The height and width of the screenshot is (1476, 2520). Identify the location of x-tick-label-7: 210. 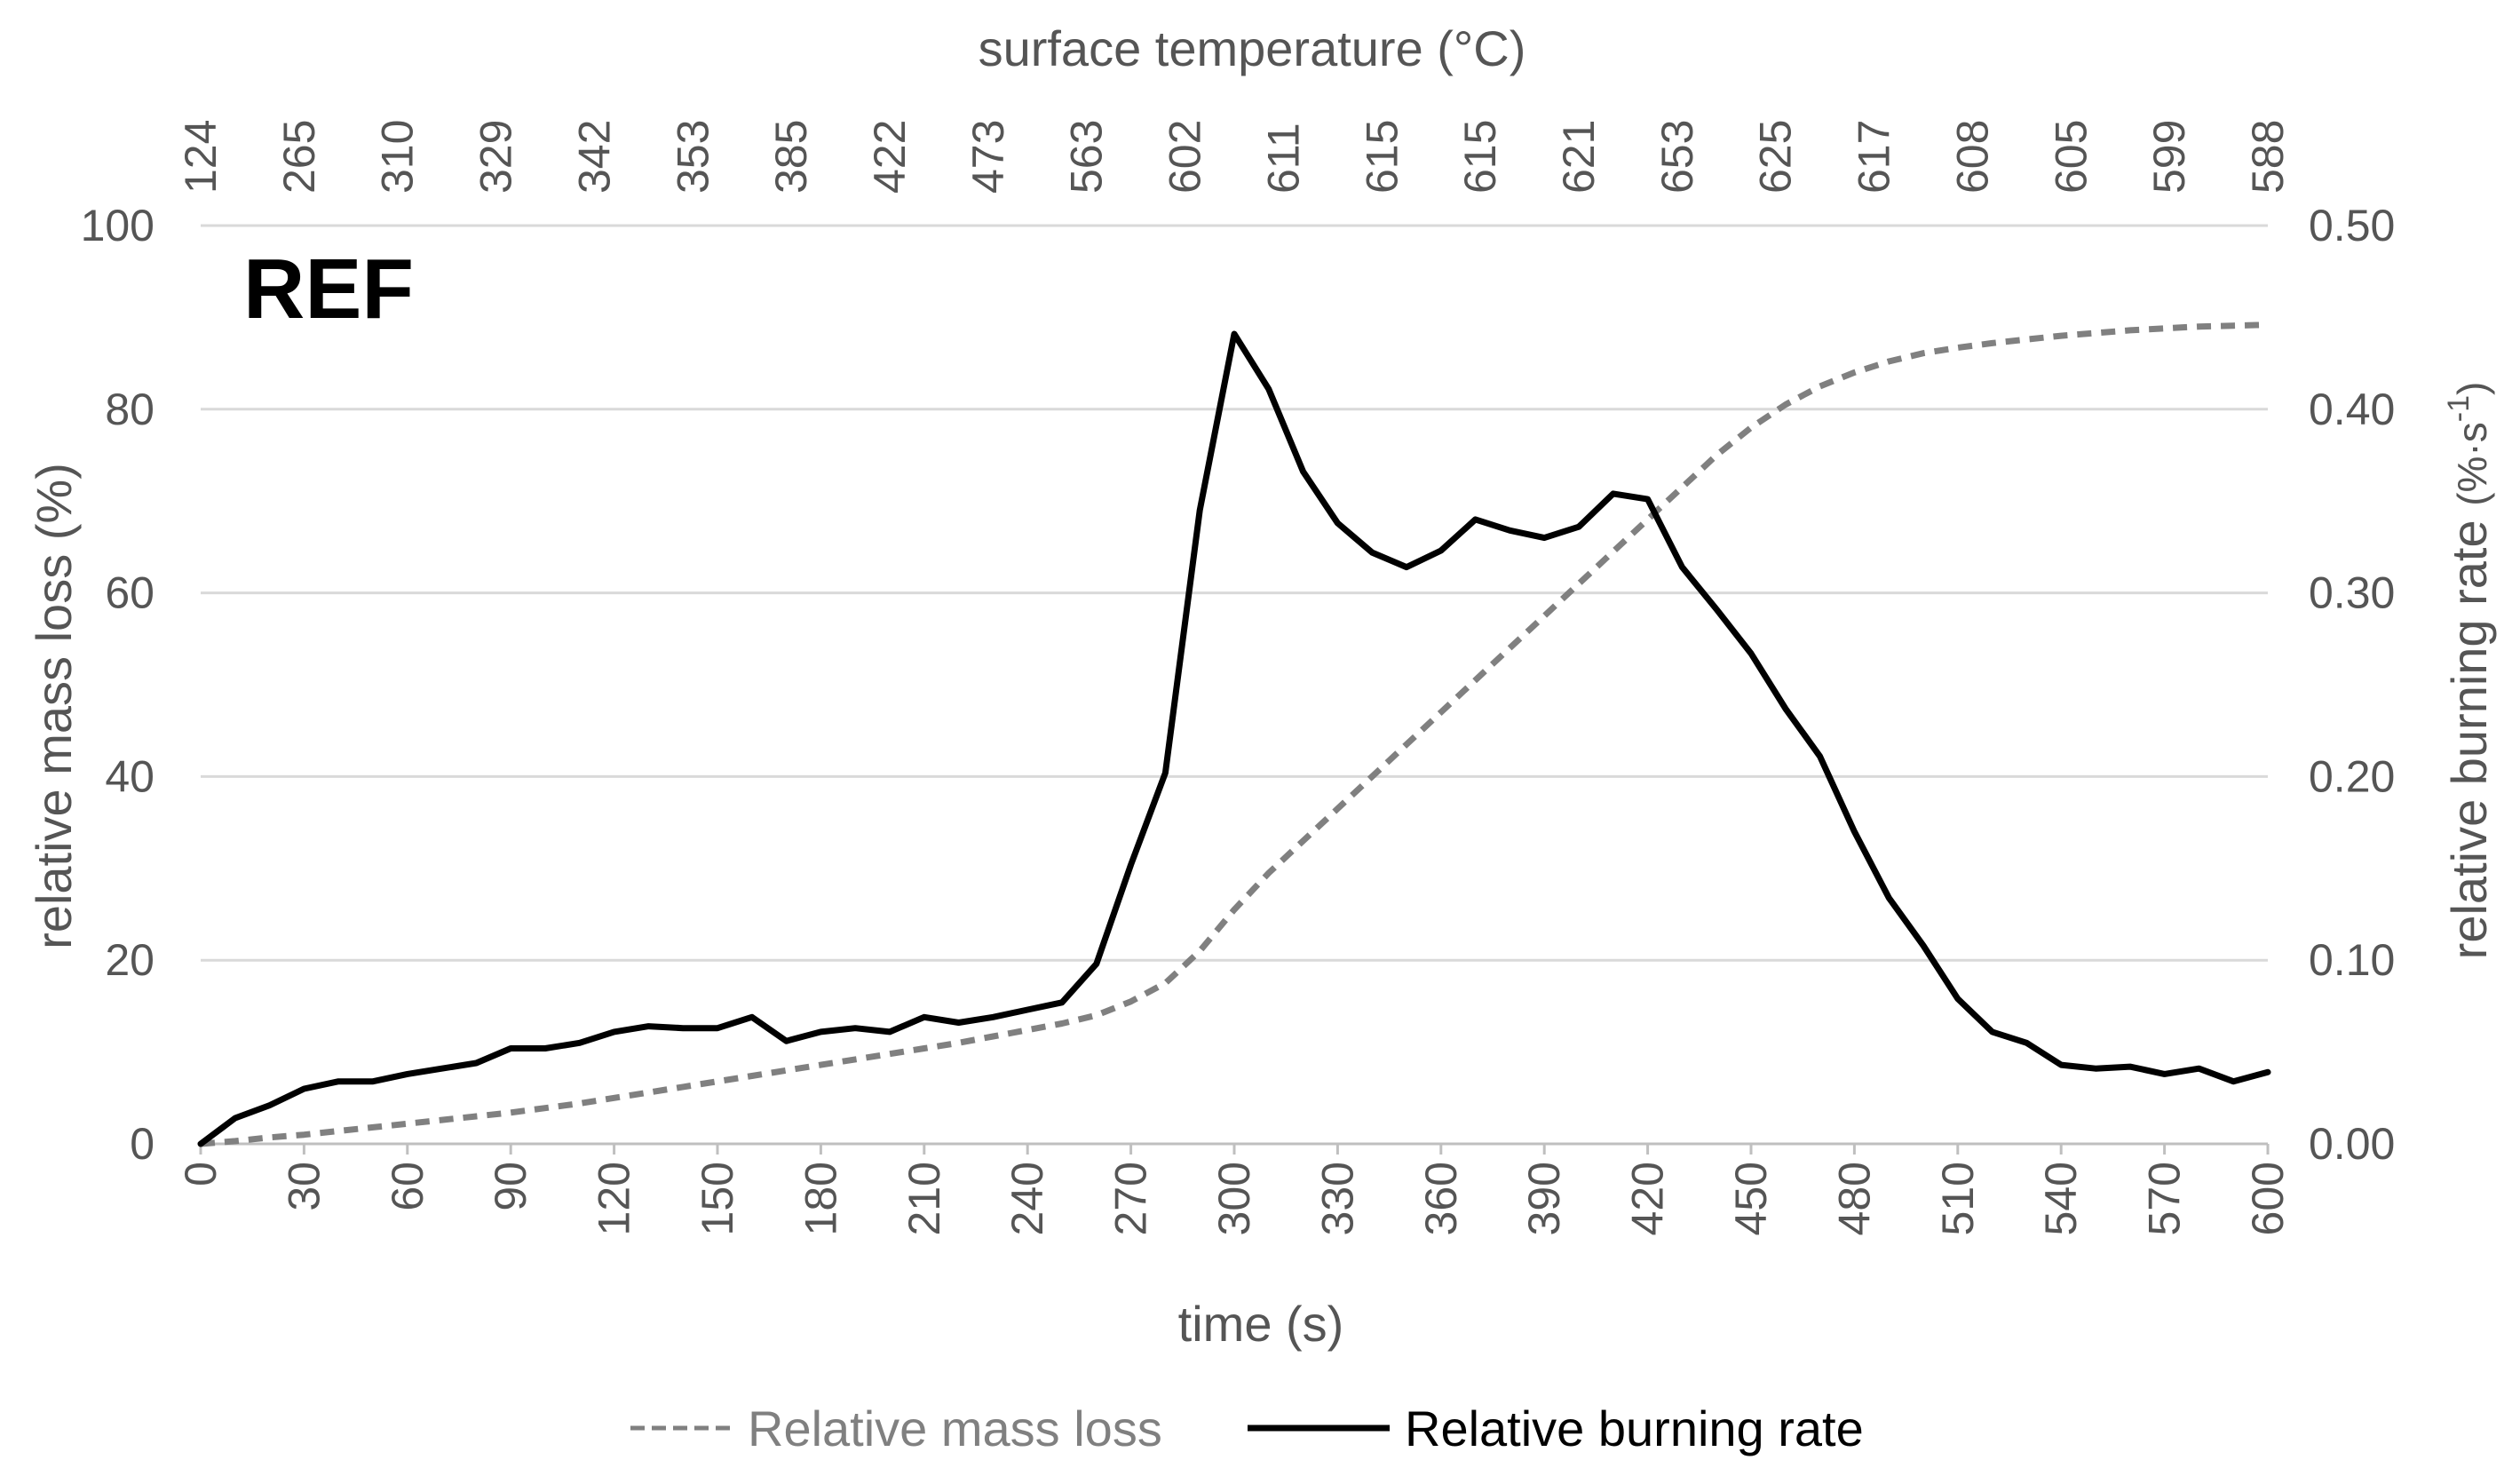
(924, 1198).